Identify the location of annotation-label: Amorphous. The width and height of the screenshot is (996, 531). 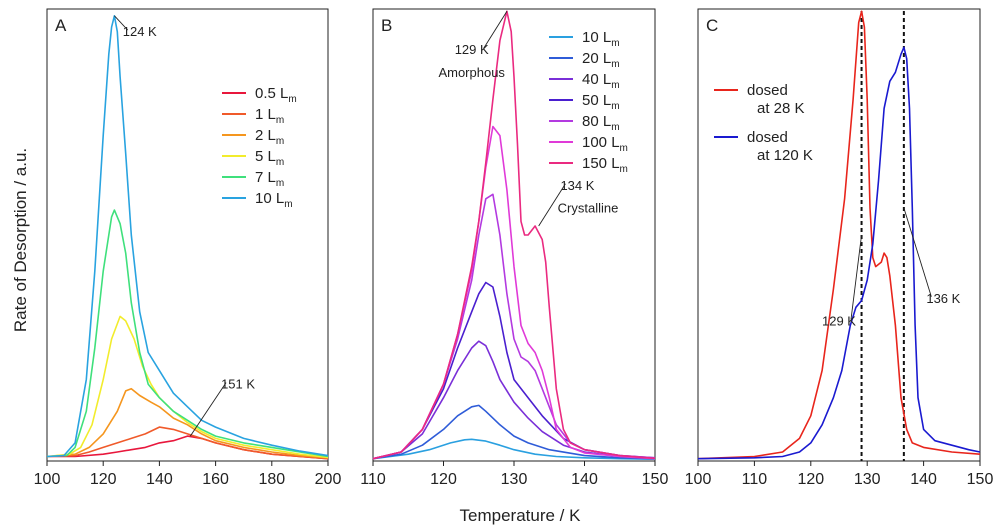
(471, 72).